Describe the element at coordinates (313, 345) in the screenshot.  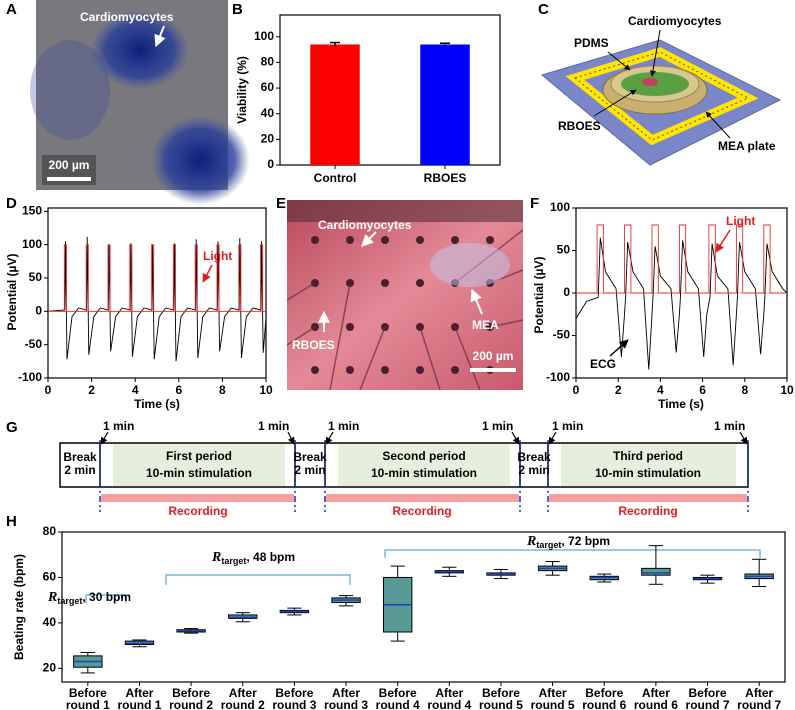
I see `image-label: RBOES` at that location.